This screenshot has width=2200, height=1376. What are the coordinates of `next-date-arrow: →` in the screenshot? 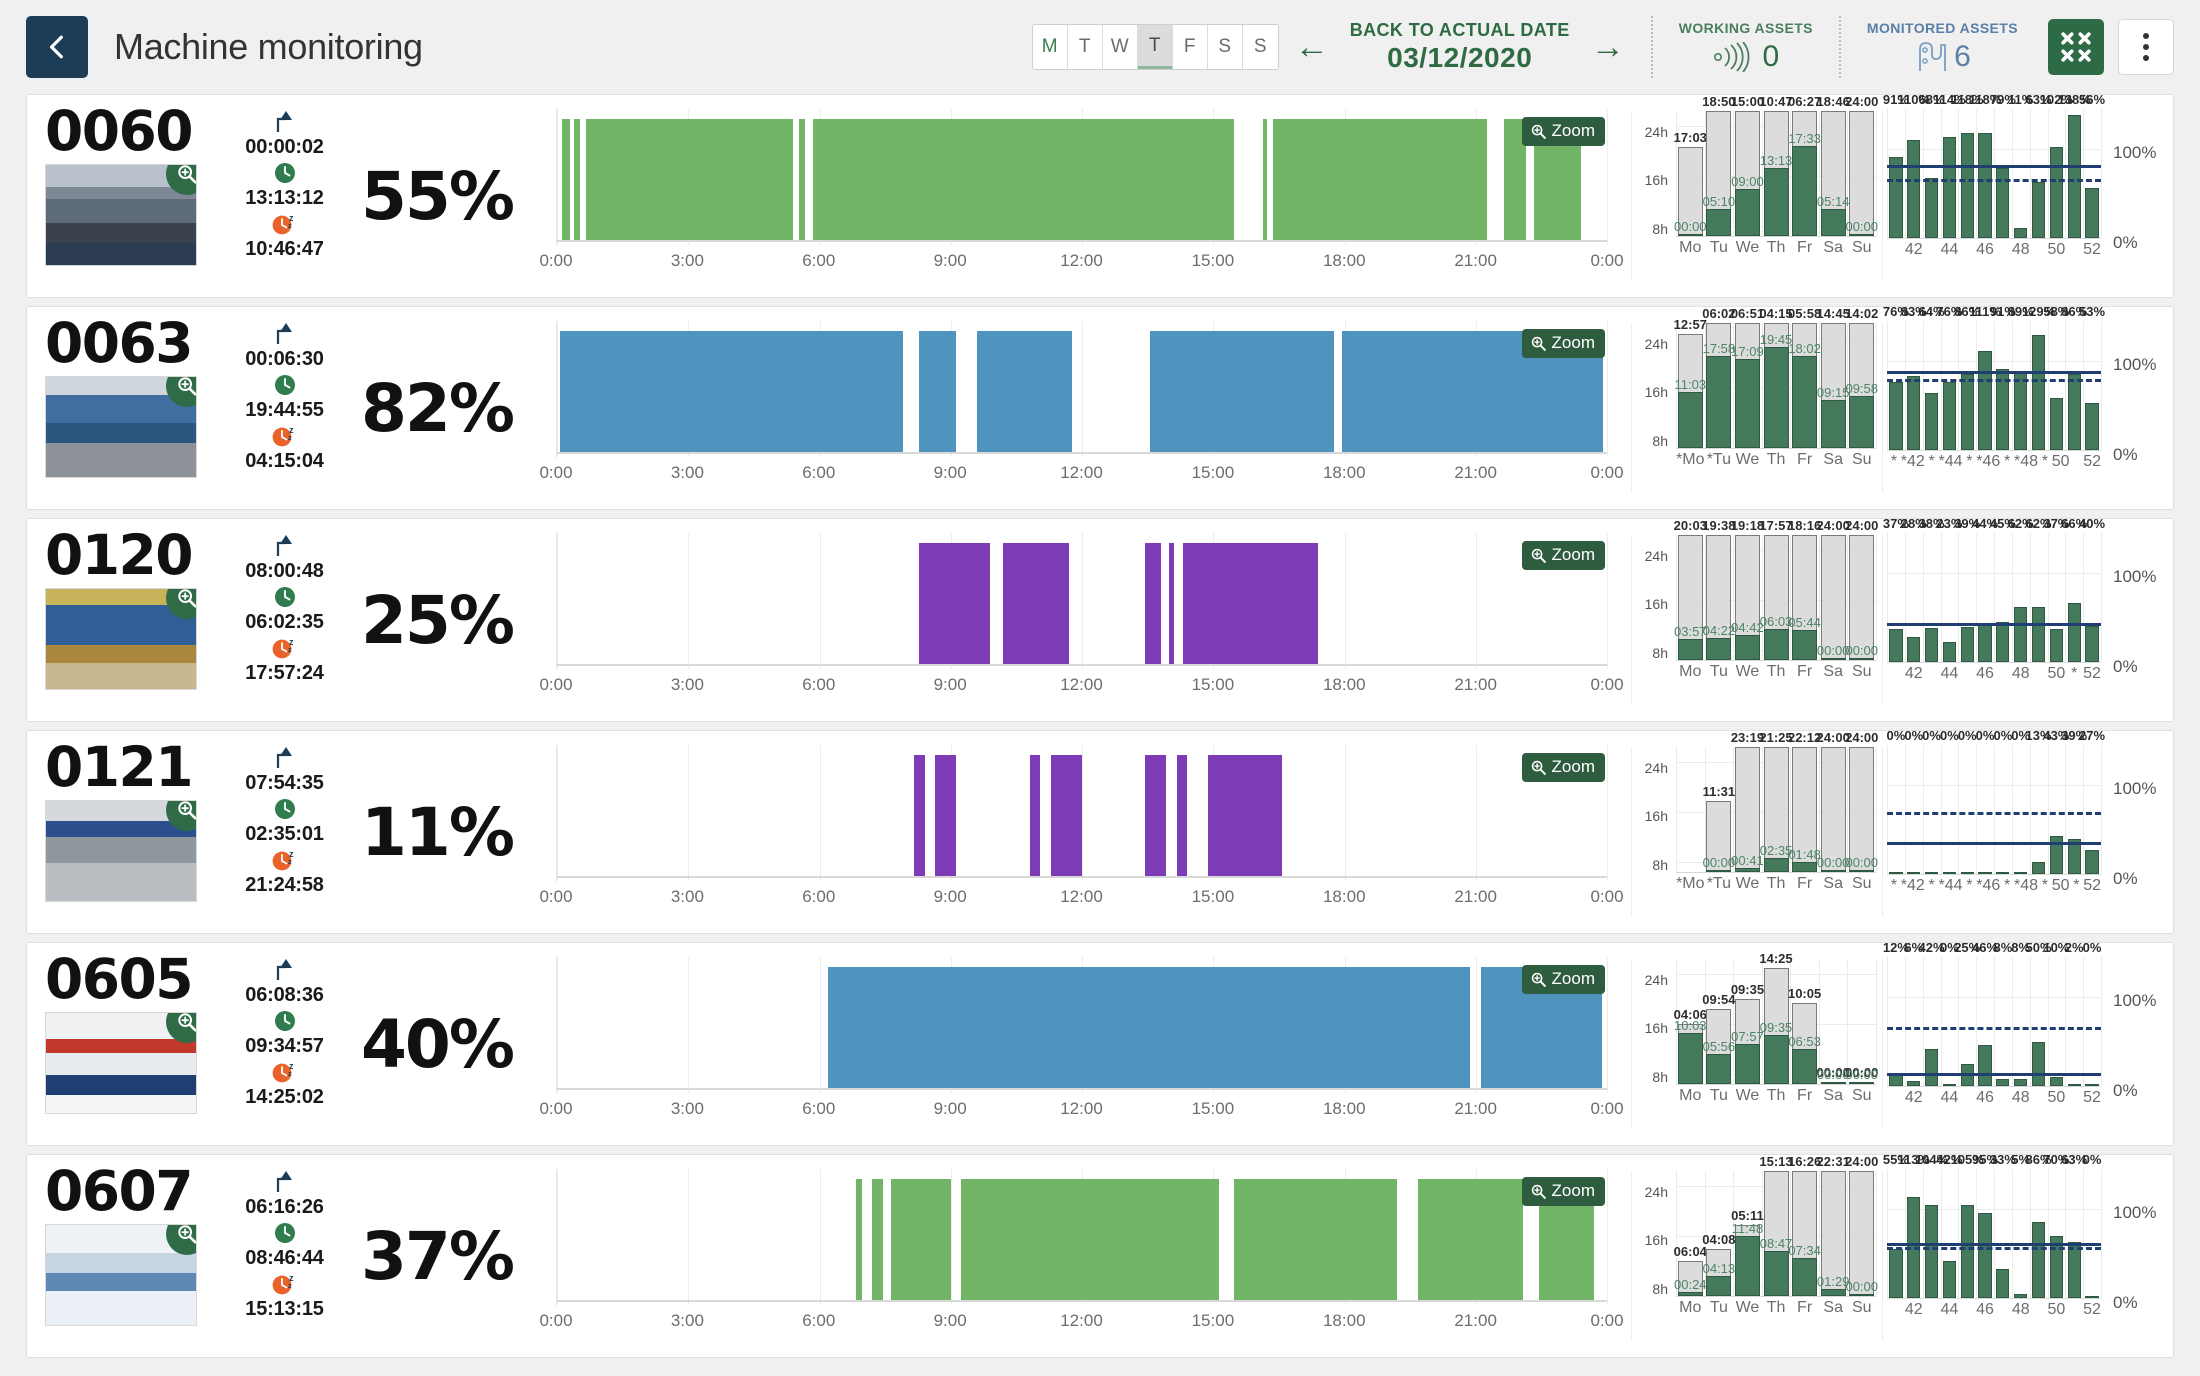 It's located at (1607, 47).